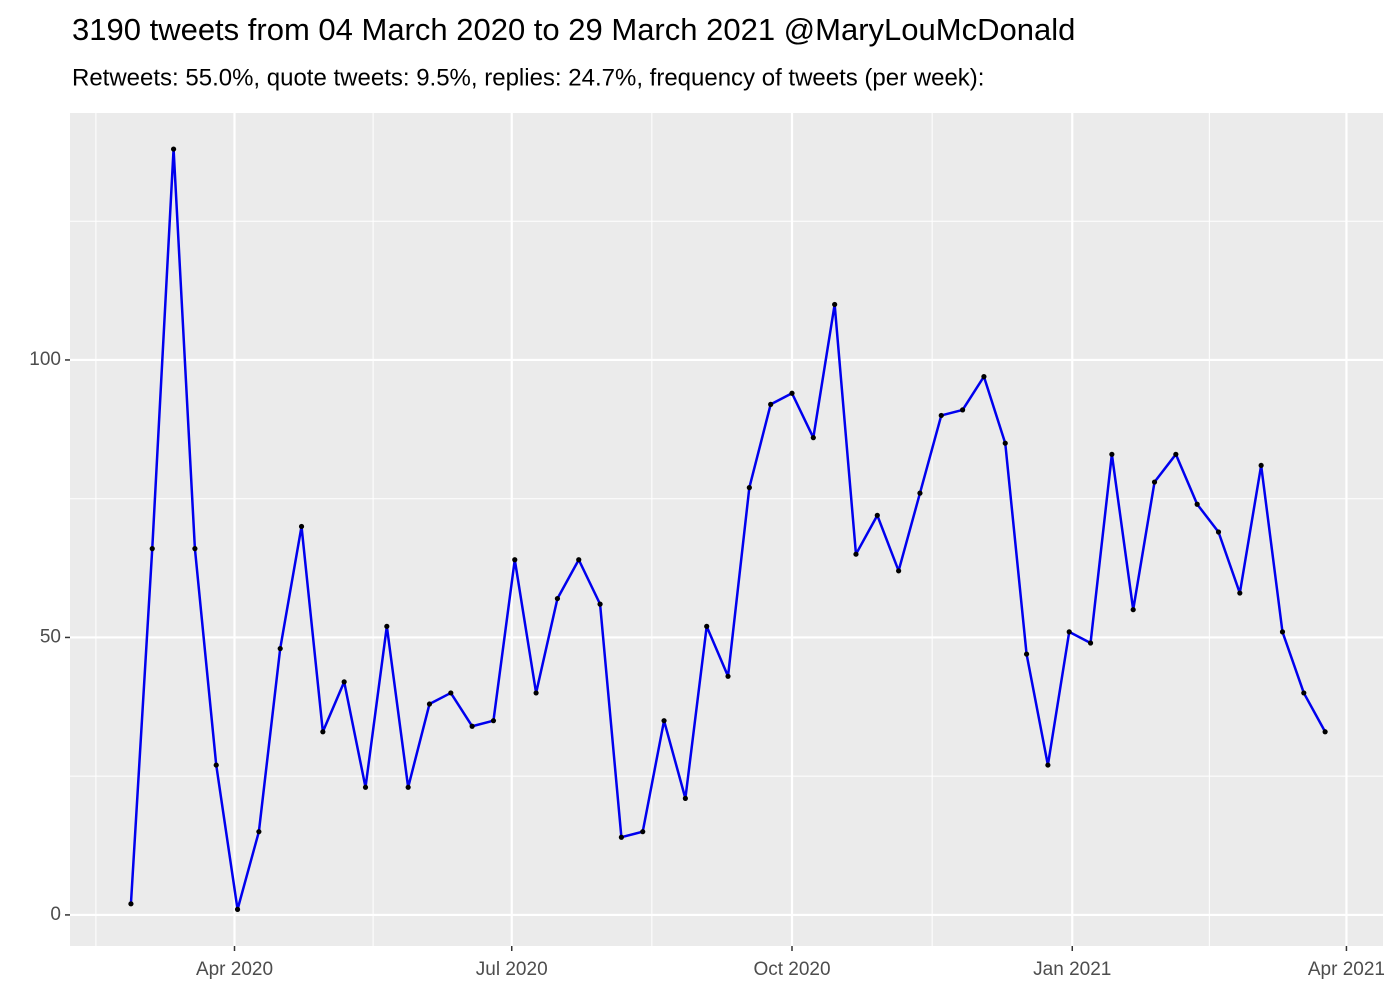  Describe the element at coordinates (512, 969) in the screenshot. I see `x-tick-label: Jul 2020` at that location.